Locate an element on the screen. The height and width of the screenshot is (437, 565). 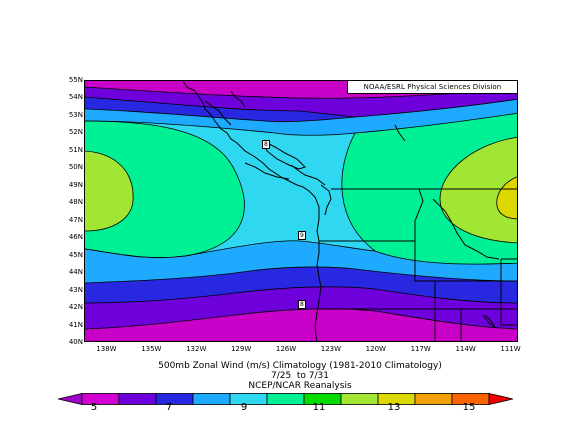
lon-label: 132W is located at coordinates (196, 349).